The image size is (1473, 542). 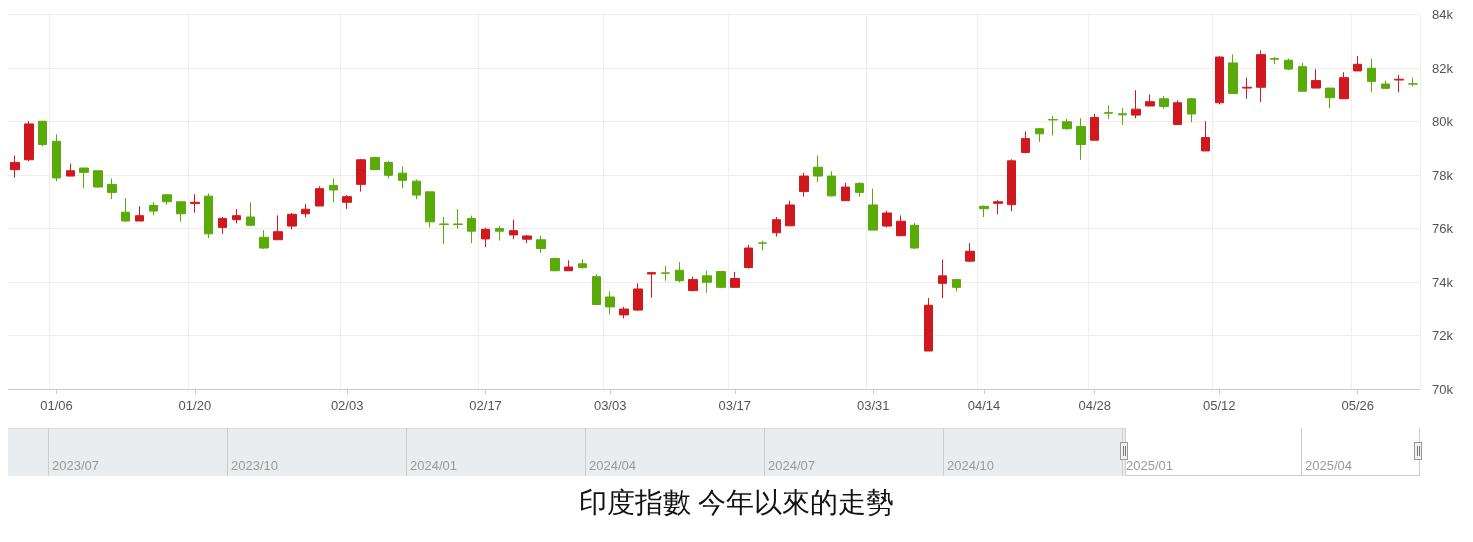 What do you see at coordinates (735, 405) in the screenshot?
I see `x-tick-label: 03/17` at bounding box center [735, 405].